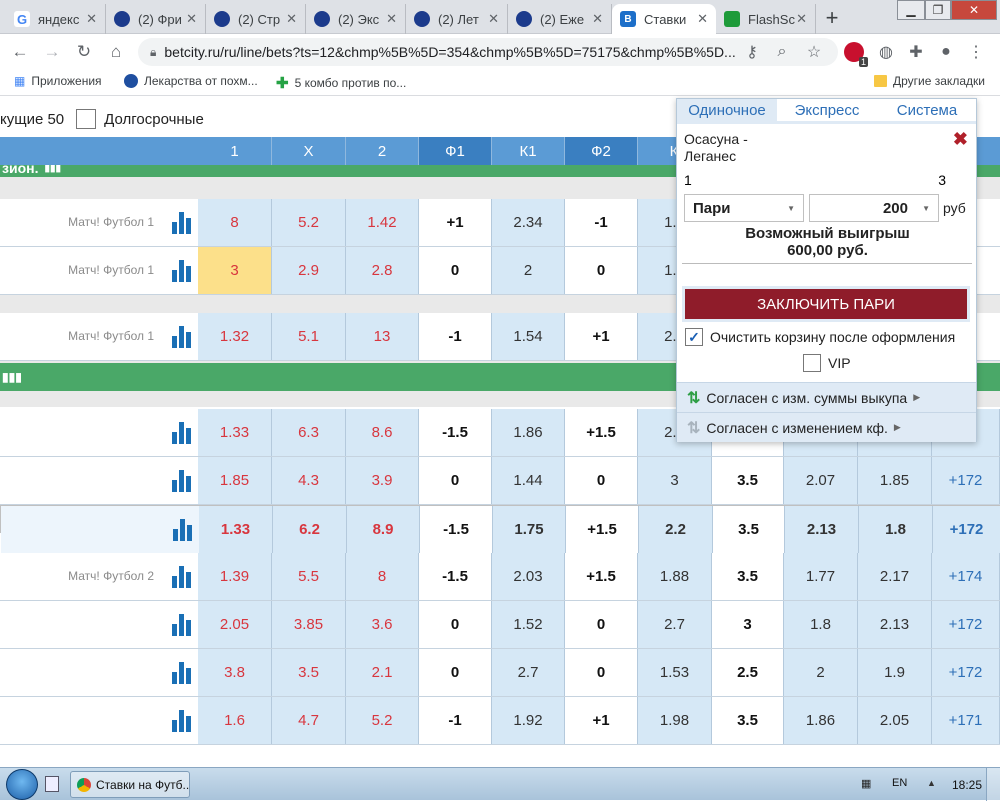 The height and width of the screenshot is (801, 1000). What do you see at coordinates (993, 784) in the screenshot?
I see `show-desktop-button` at bounding box center [993, 784].